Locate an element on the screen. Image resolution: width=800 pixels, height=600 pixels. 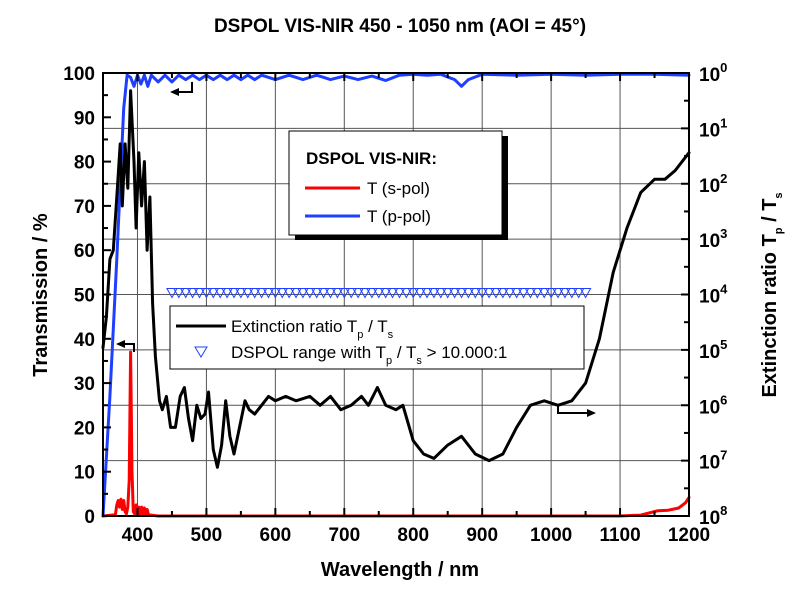
y2-label-mid: / T is located at coordinates (770, 213).